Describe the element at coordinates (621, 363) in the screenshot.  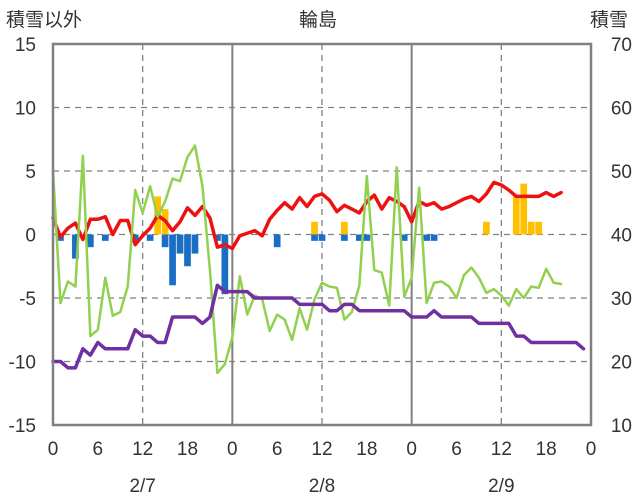
I see `right-y-tick-label: 20` at that location.